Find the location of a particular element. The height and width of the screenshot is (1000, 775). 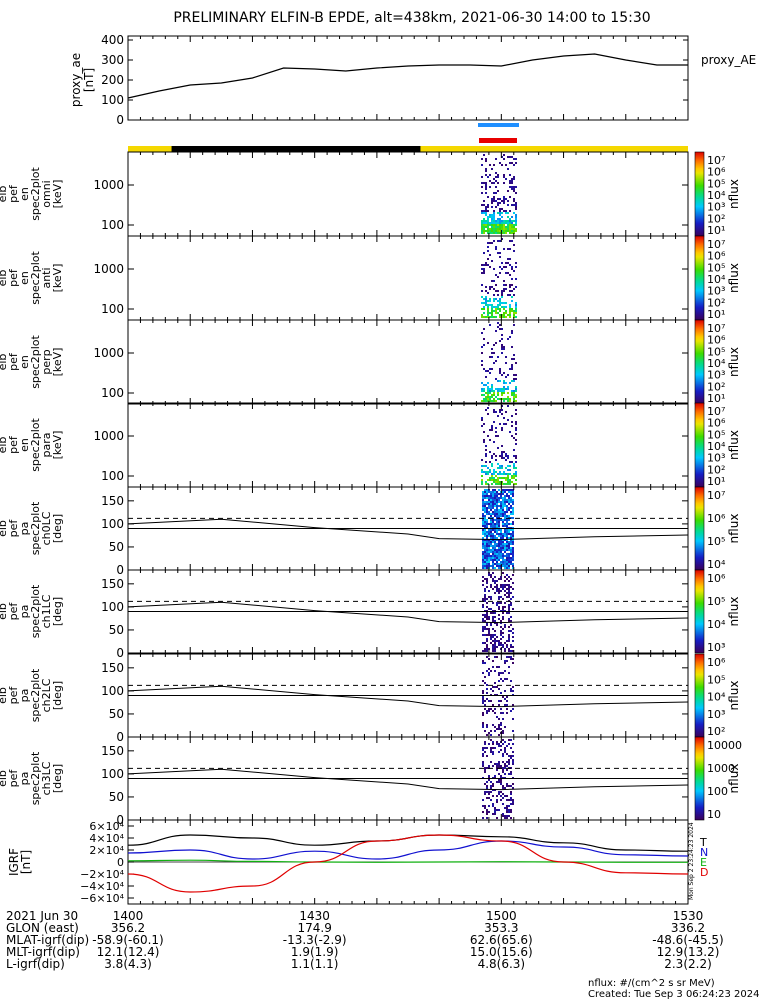

spec-ytick-label: 1000 is located at coordinates (108, 353).